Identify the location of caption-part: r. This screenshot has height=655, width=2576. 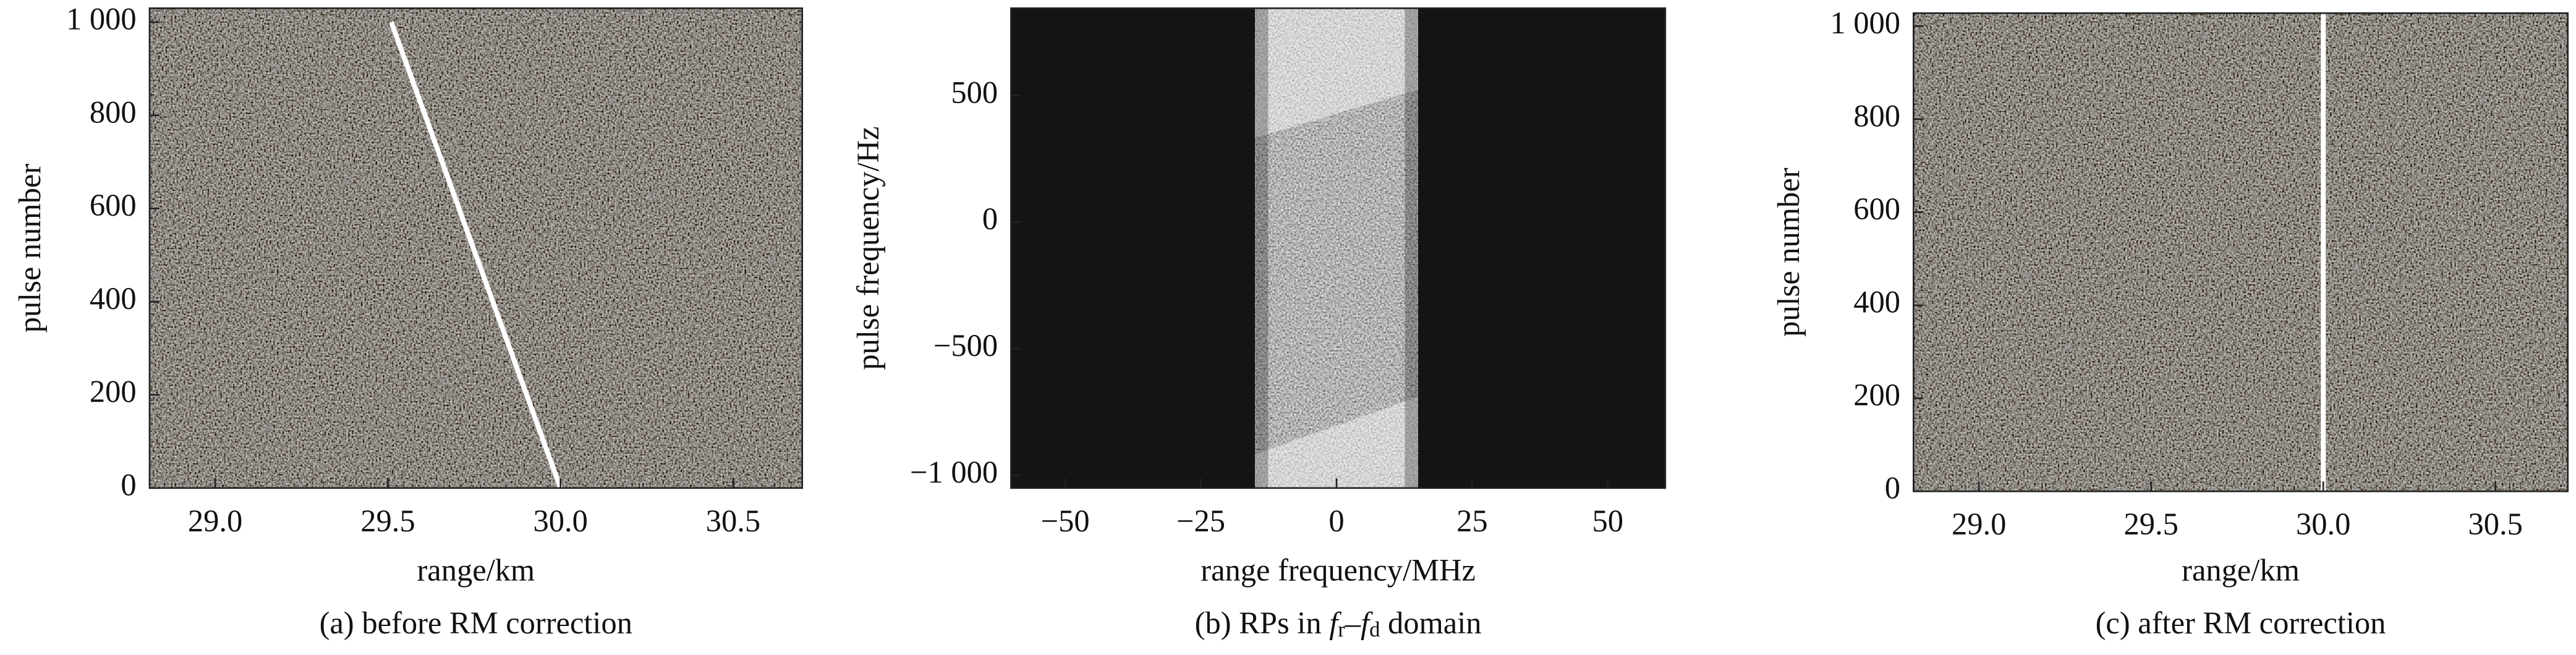
(1341, 630).